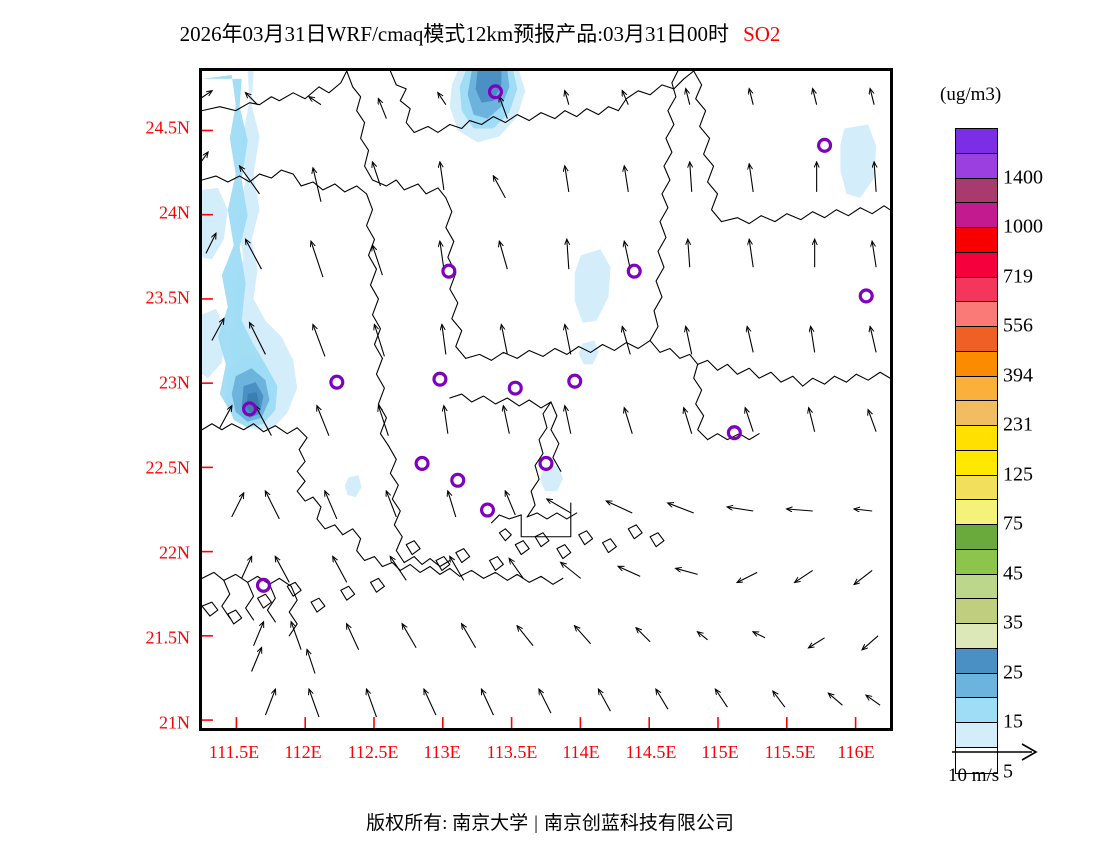 This screenshot has width=1100, height=850. Describe the element at coordinates (512, 752) in the screenshot. I see `x-axis-tick-label: 113.5E` at that location.